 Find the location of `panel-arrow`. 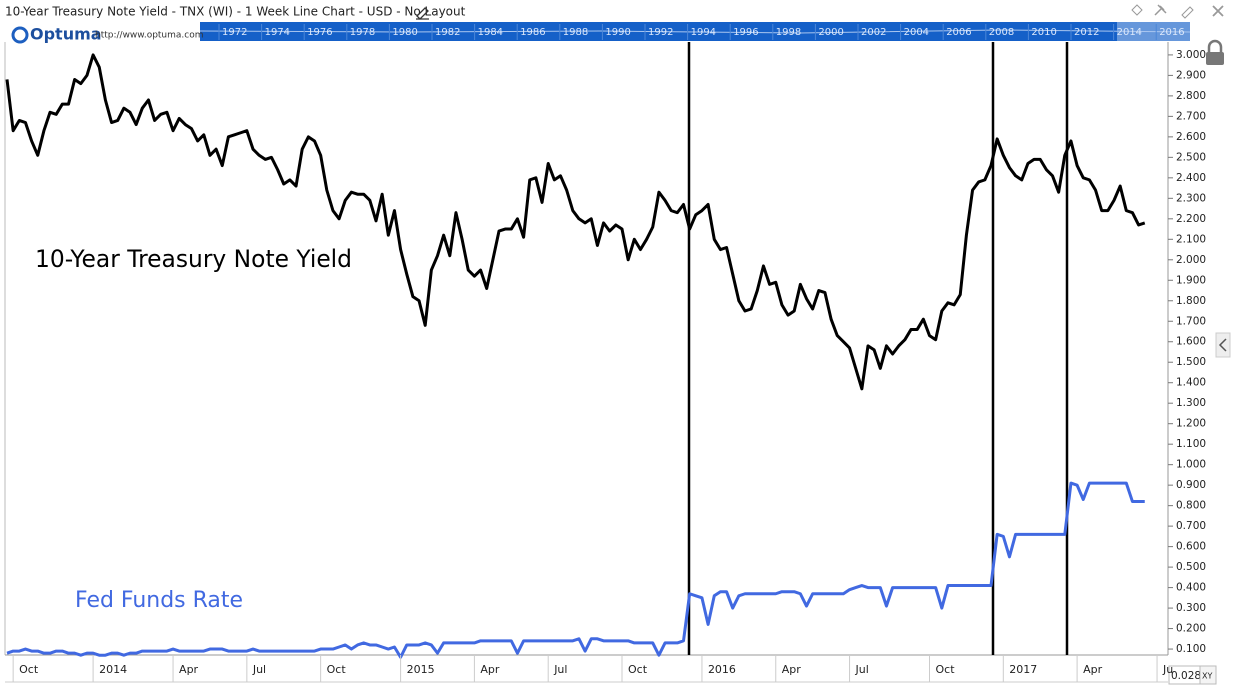

panel-arrow is located at coordinates (1222, 345).